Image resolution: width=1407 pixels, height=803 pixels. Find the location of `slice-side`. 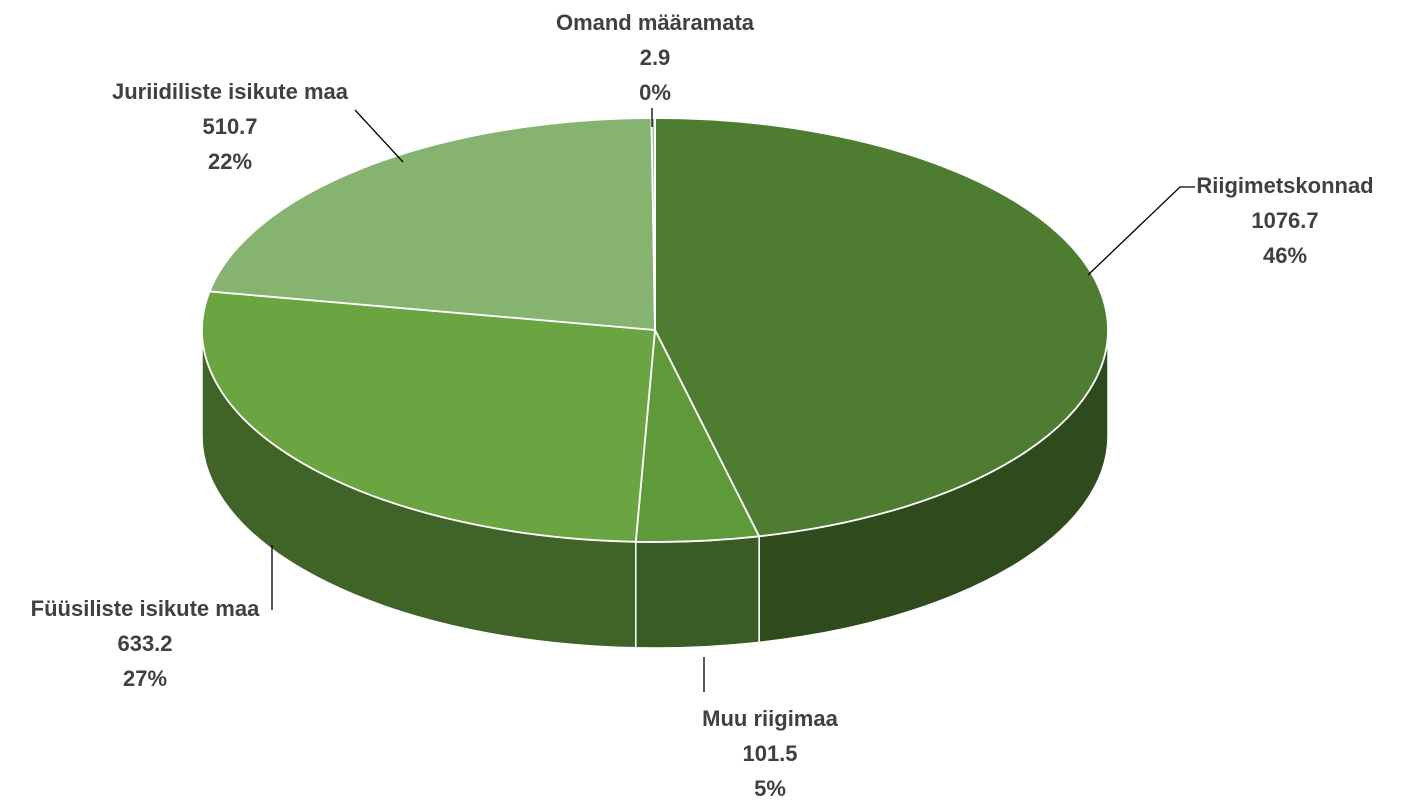

slice-side is located at coordinates (697, 592).